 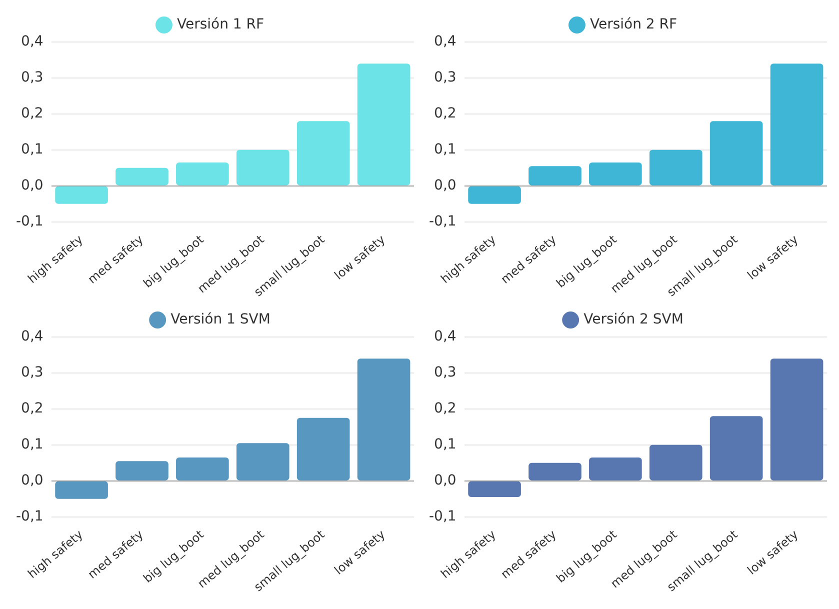 What do you see at coordinates (634, 24) in the screenshot?
I see `legend-label: Versión 2 RF` at bounding box center [634, 24].